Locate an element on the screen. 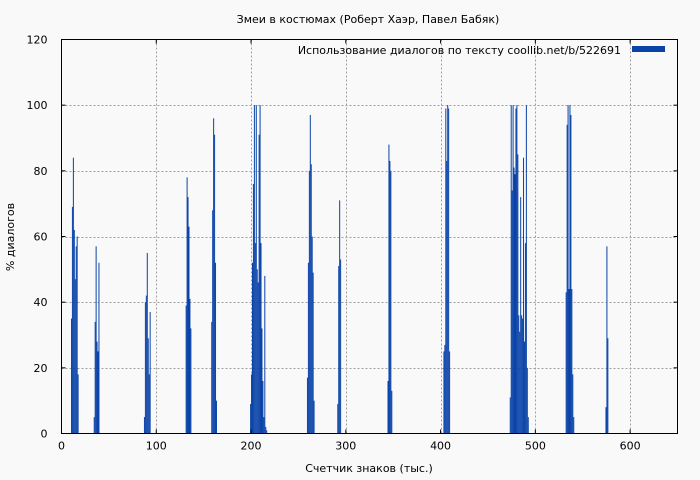 The width and height of the screenshot is (700, 480). y-tick-label: 40 is located at coordinates (41, 302).